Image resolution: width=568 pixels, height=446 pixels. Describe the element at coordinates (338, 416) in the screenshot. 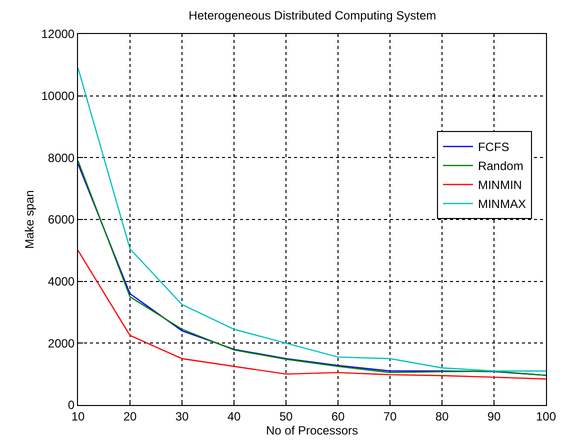

I see `x-tick-label: 60` at that location.